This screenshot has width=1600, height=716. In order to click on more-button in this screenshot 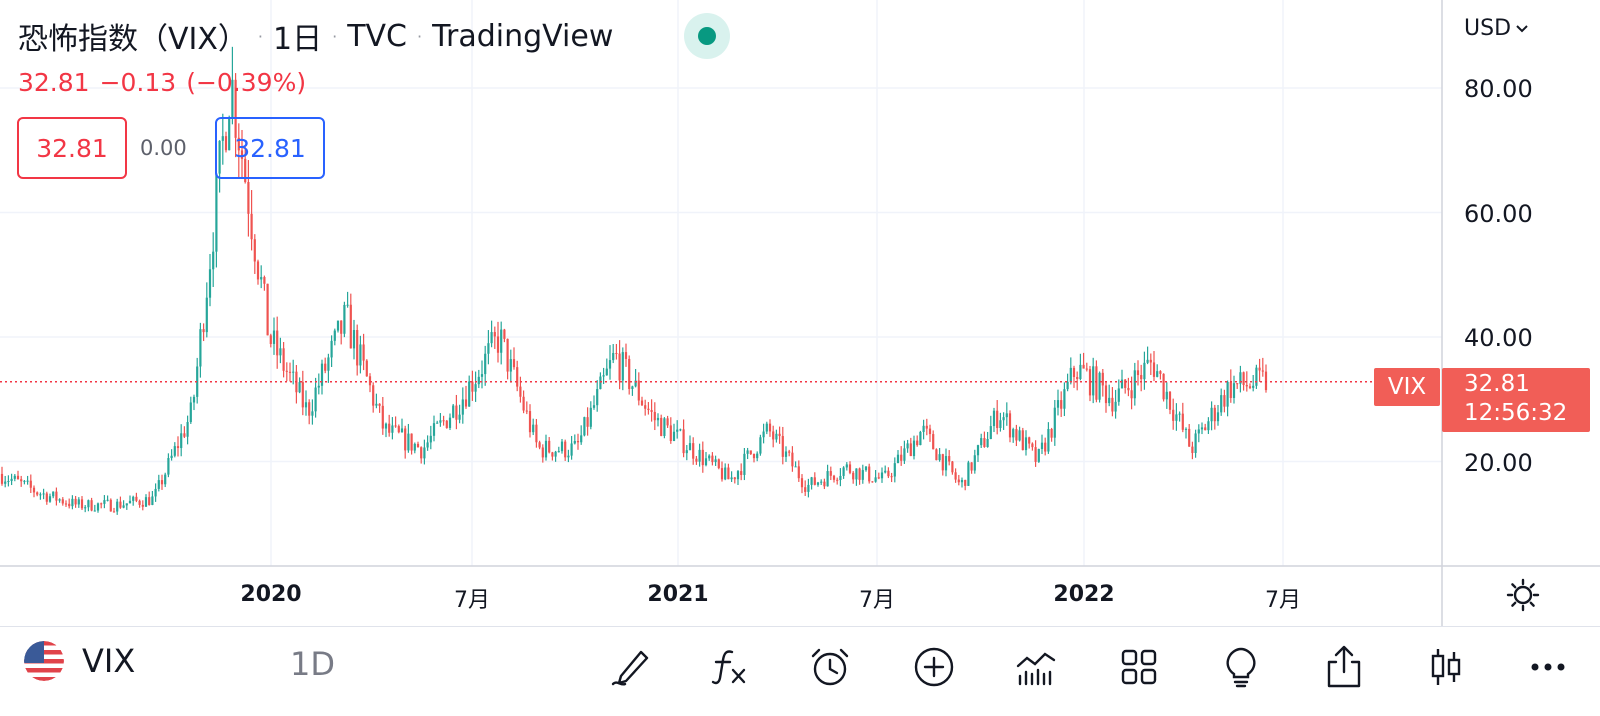, I will do `click(1548, 667)`.